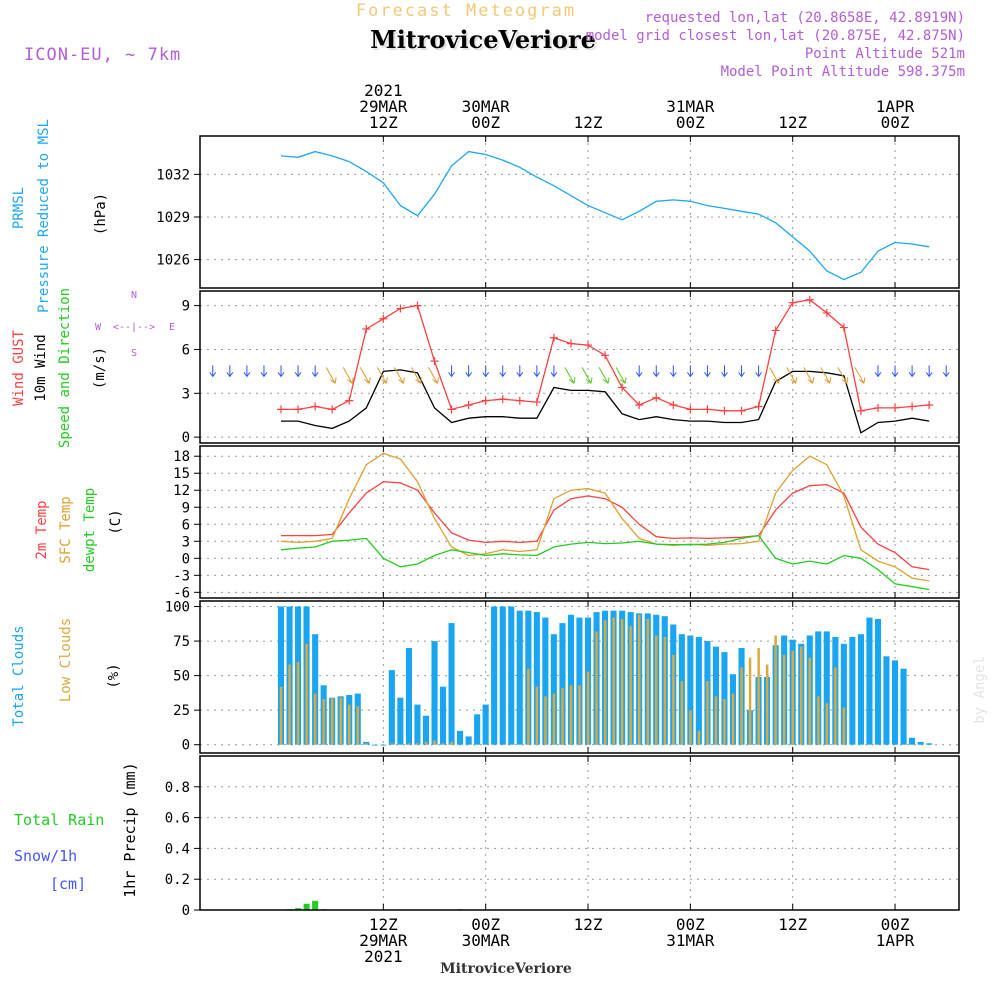 The width and height of the screenshot is (1000, 1004). I want to click on precip-background, so click(579, 833).